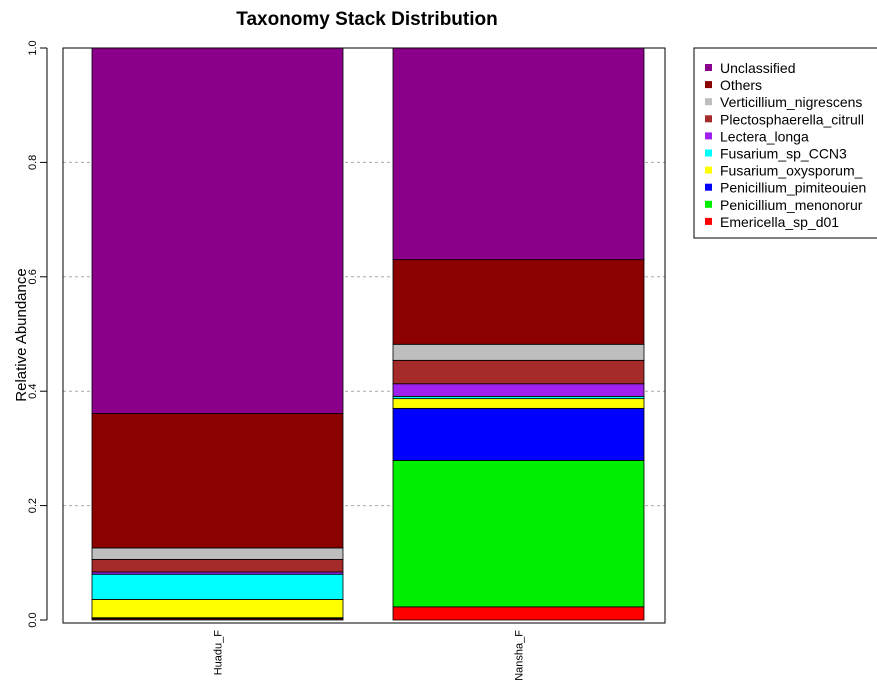 The width and height of the screenshot is (877, 686). What do you see at coordinates (792, 119) in the screenshot?
I see `legend-label: Plectosphaerella_citrull` at bounding box center [792, 119].